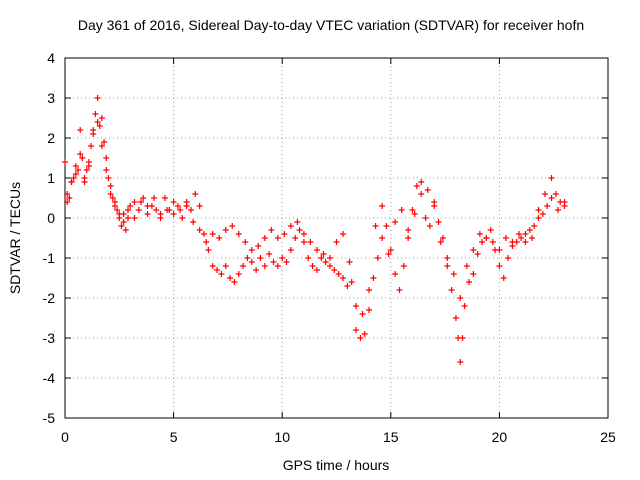 The width and height of the screenshot is (640, 480). Describe the element at coordinates (65, 437) in the screenshot. I see `x-tick-label: 0` at that location.